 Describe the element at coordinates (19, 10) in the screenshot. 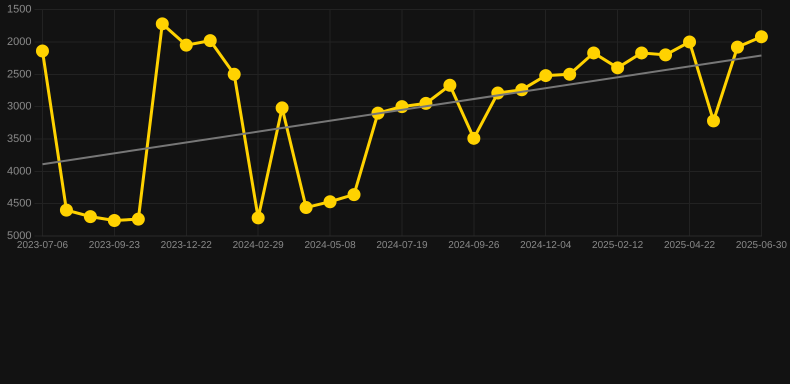

I see `y-tick-label: 1500` at that location.